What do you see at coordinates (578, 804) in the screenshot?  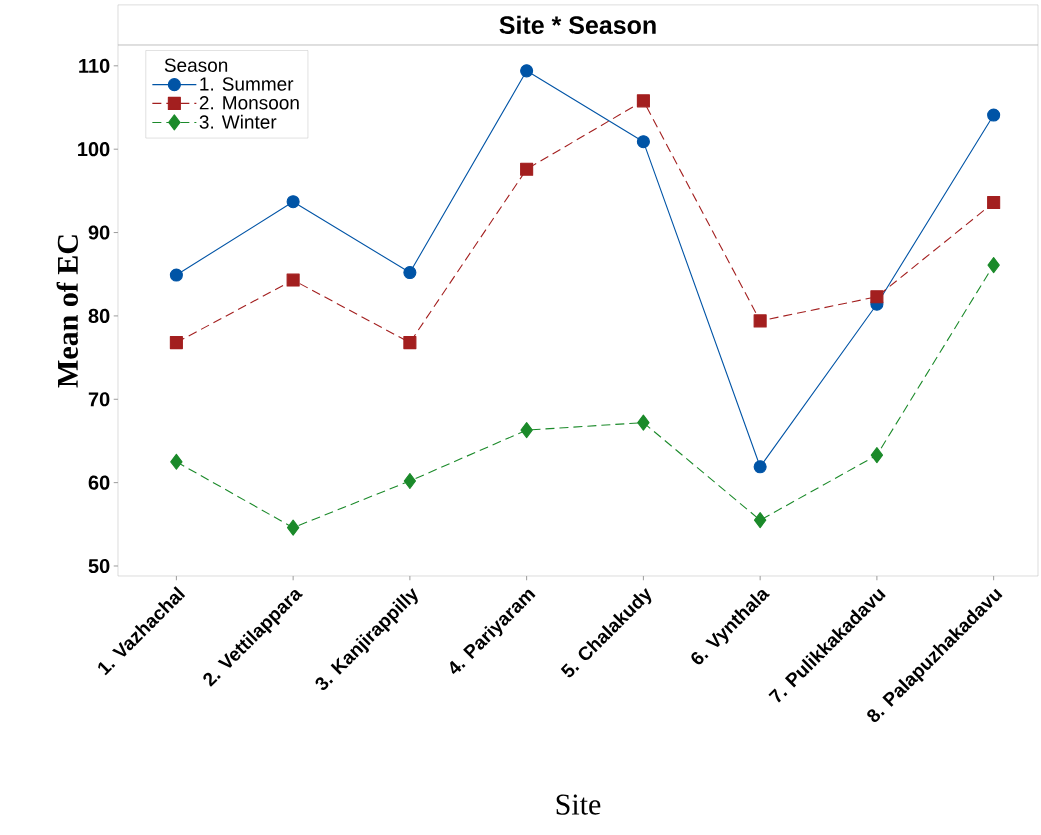 I see `x-axis-title: Site` at bounding box center [578, 804].